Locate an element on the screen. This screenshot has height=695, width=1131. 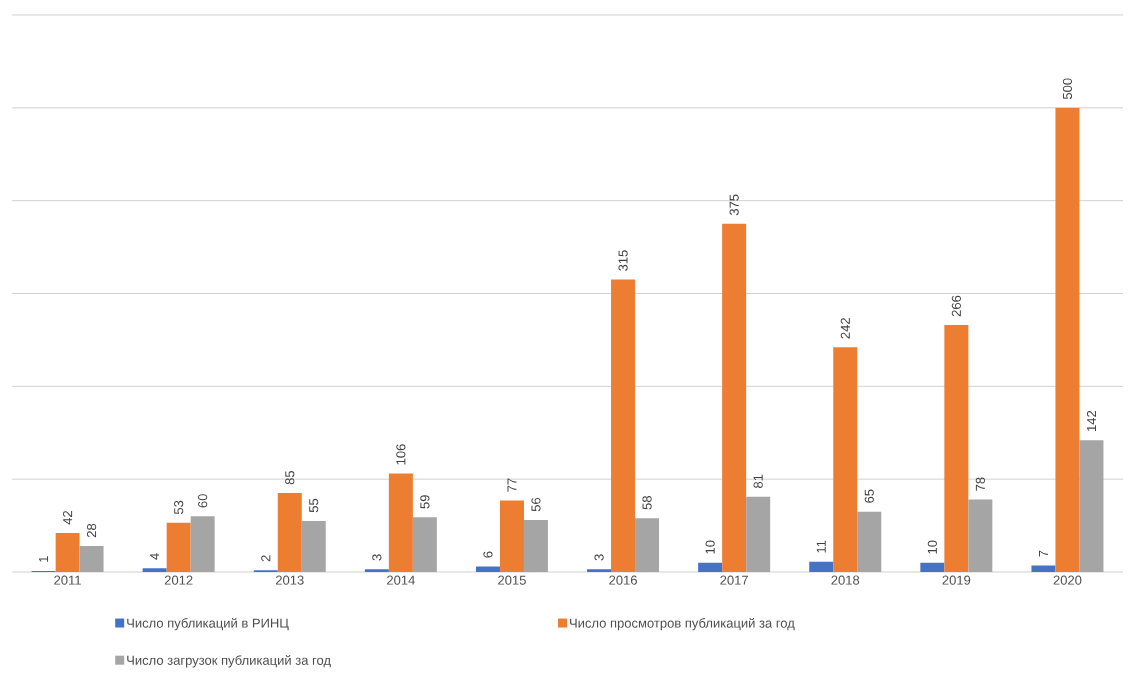
data-label: 77 is located at coordinates (512, 485).